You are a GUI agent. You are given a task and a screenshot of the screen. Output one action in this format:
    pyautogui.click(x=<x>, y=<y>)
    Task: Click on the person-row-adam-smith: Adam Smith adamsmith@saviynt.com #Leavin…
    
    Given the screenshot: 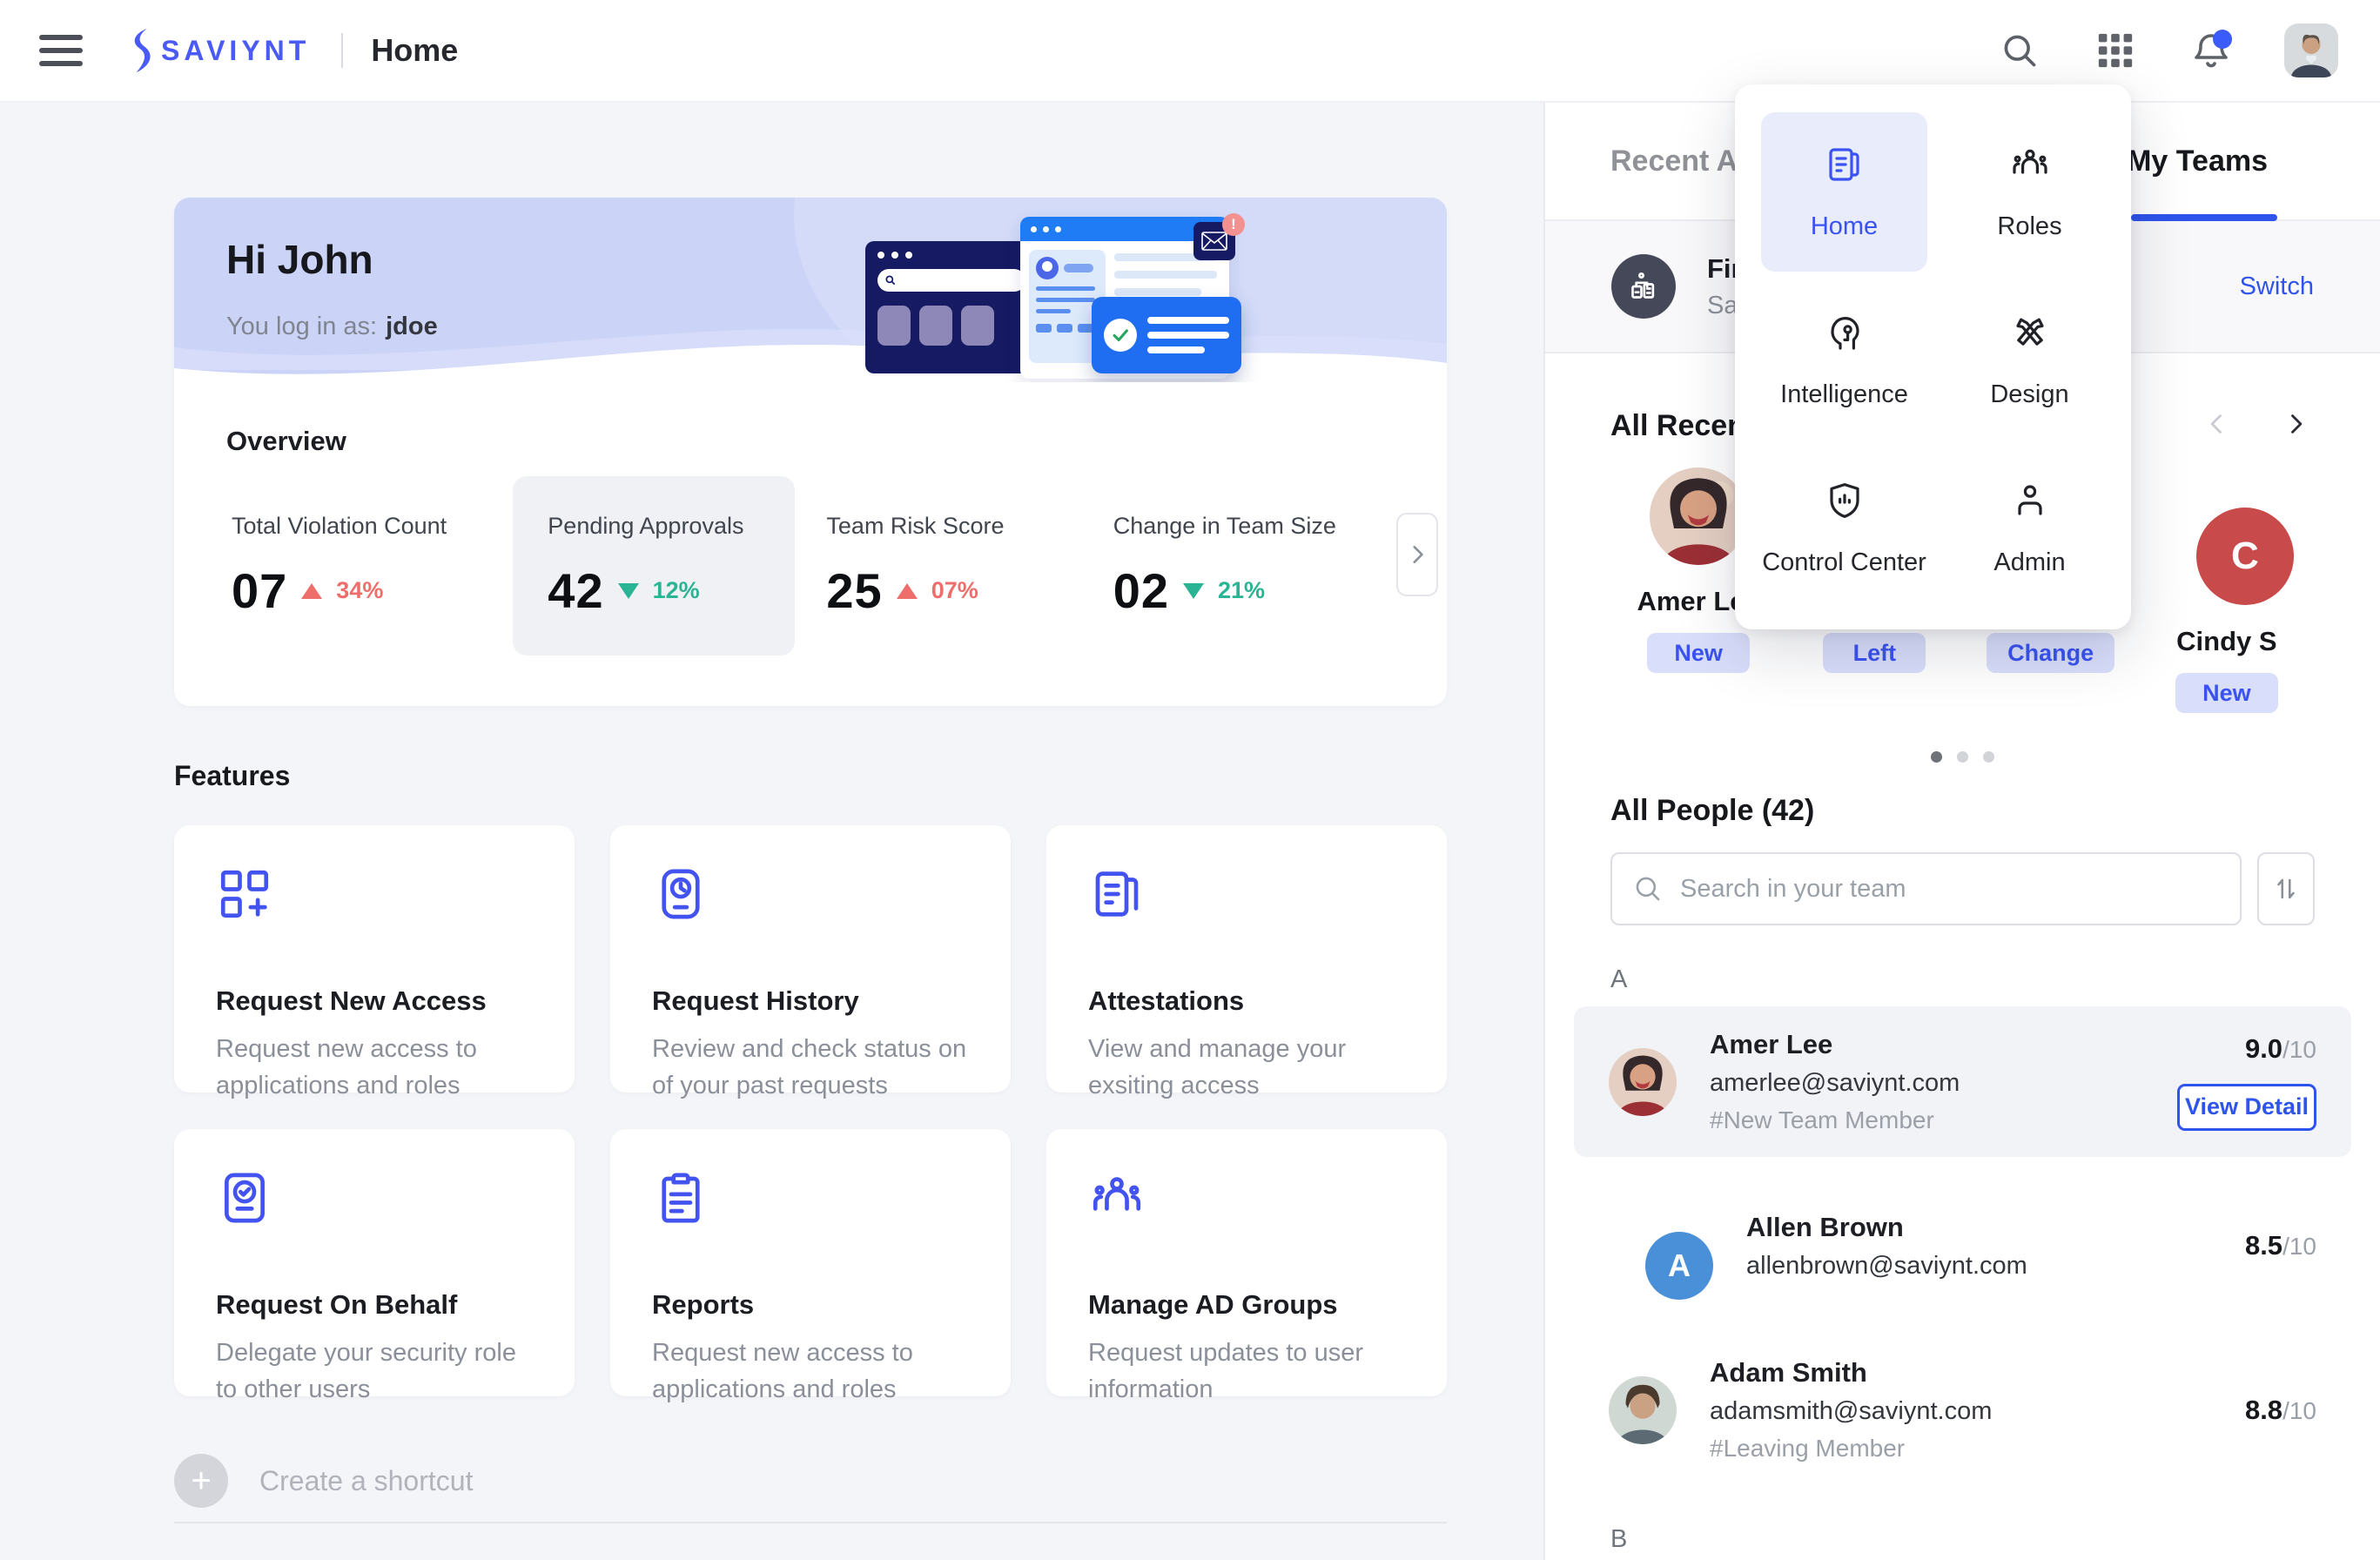 What is the action you would take?
    pyautogui.click(x=1962, y=1410)
    